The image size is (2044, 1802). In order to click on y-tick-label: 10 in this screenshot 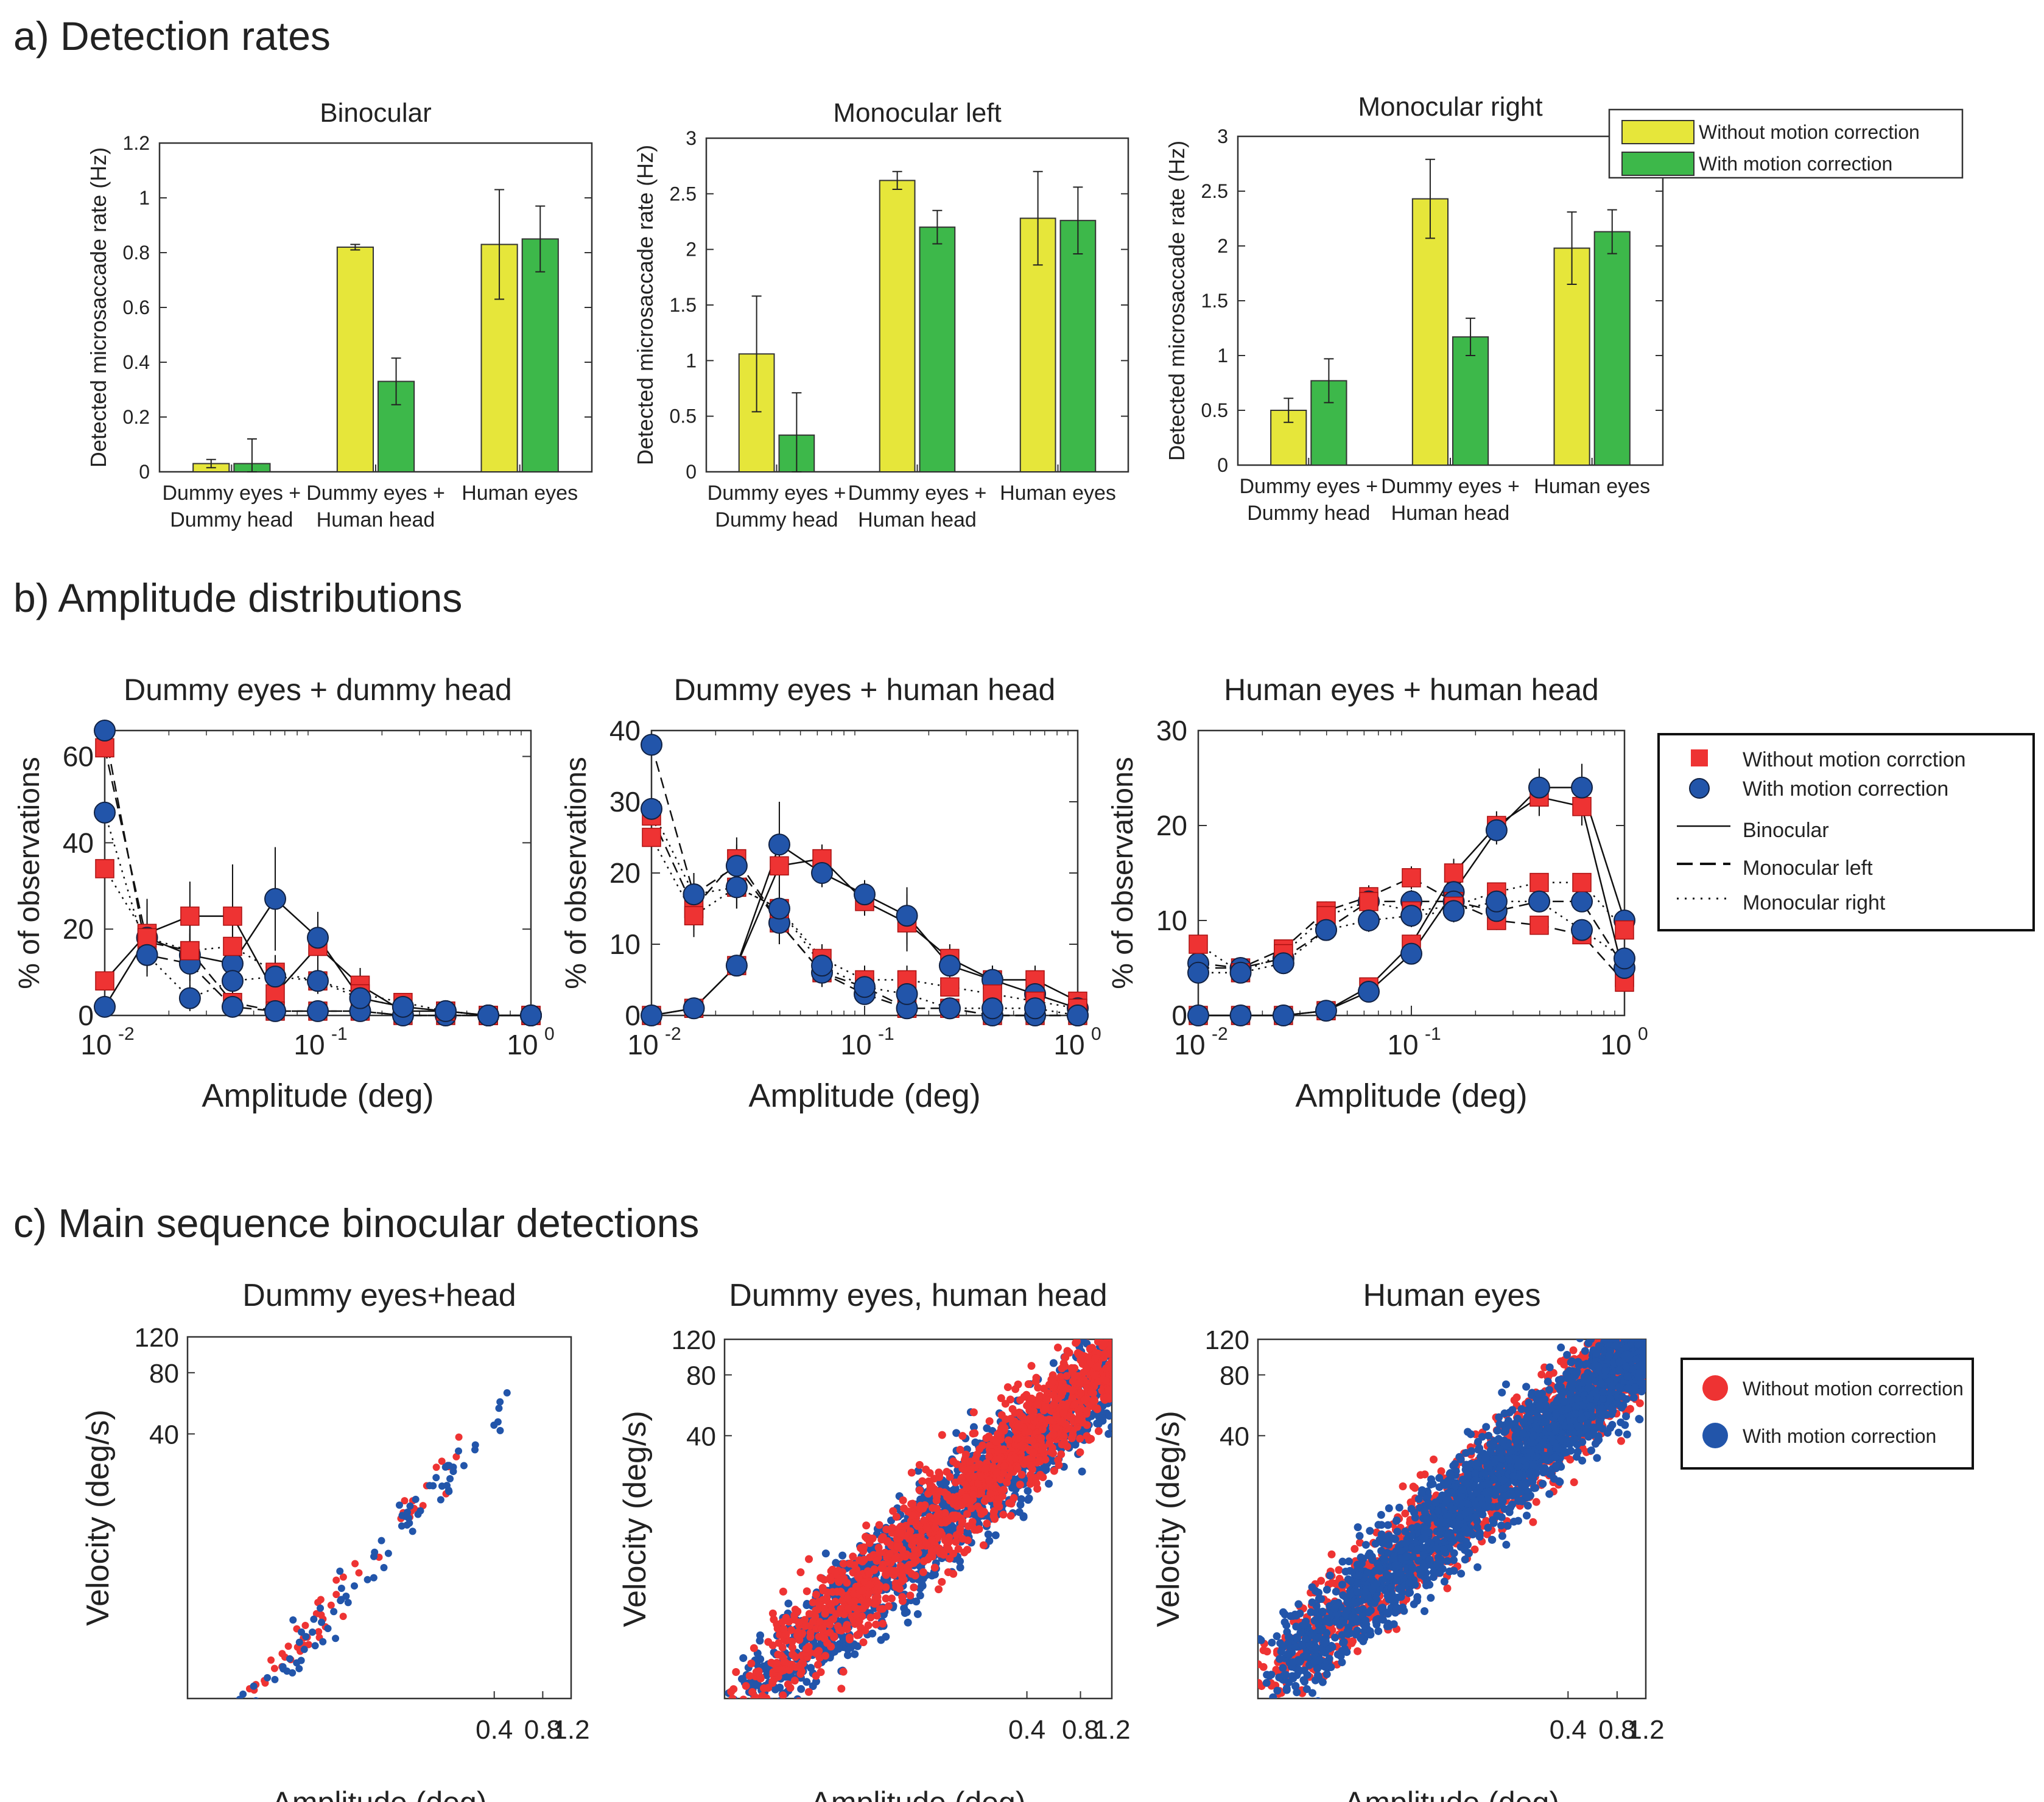, I will do `click(625, 944)`.